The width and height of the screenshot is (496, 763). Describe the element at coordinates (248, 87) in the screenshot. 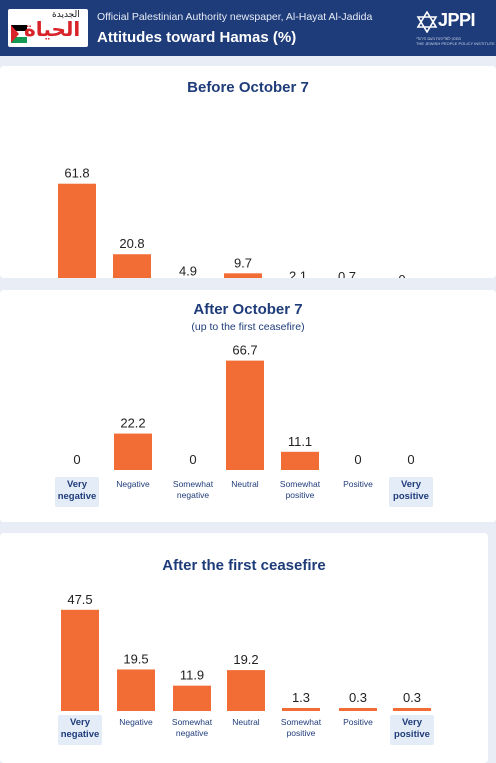

I see `chart-title: Before October 7` at that location.